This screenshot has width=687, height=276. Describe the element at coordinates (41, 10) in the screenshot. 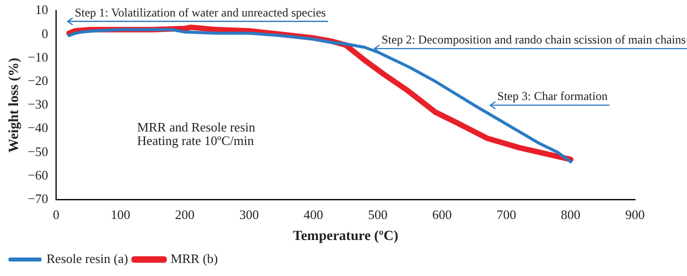

I see `y-tick-label: 10` at that location.